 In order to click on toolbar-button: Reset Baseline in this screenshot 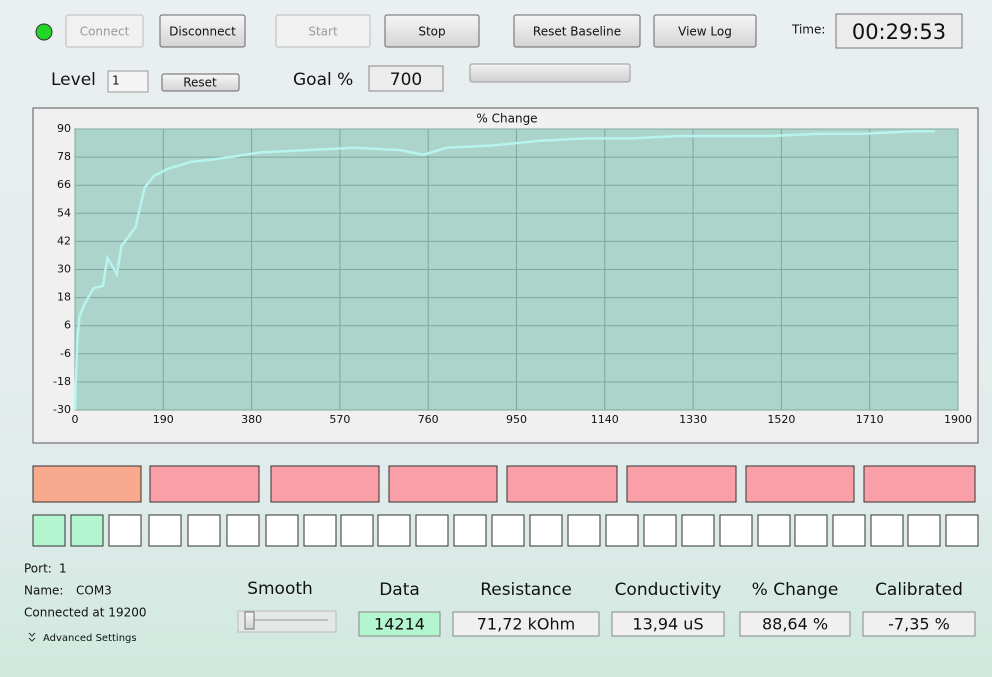, I will do `click(577, 31)`.